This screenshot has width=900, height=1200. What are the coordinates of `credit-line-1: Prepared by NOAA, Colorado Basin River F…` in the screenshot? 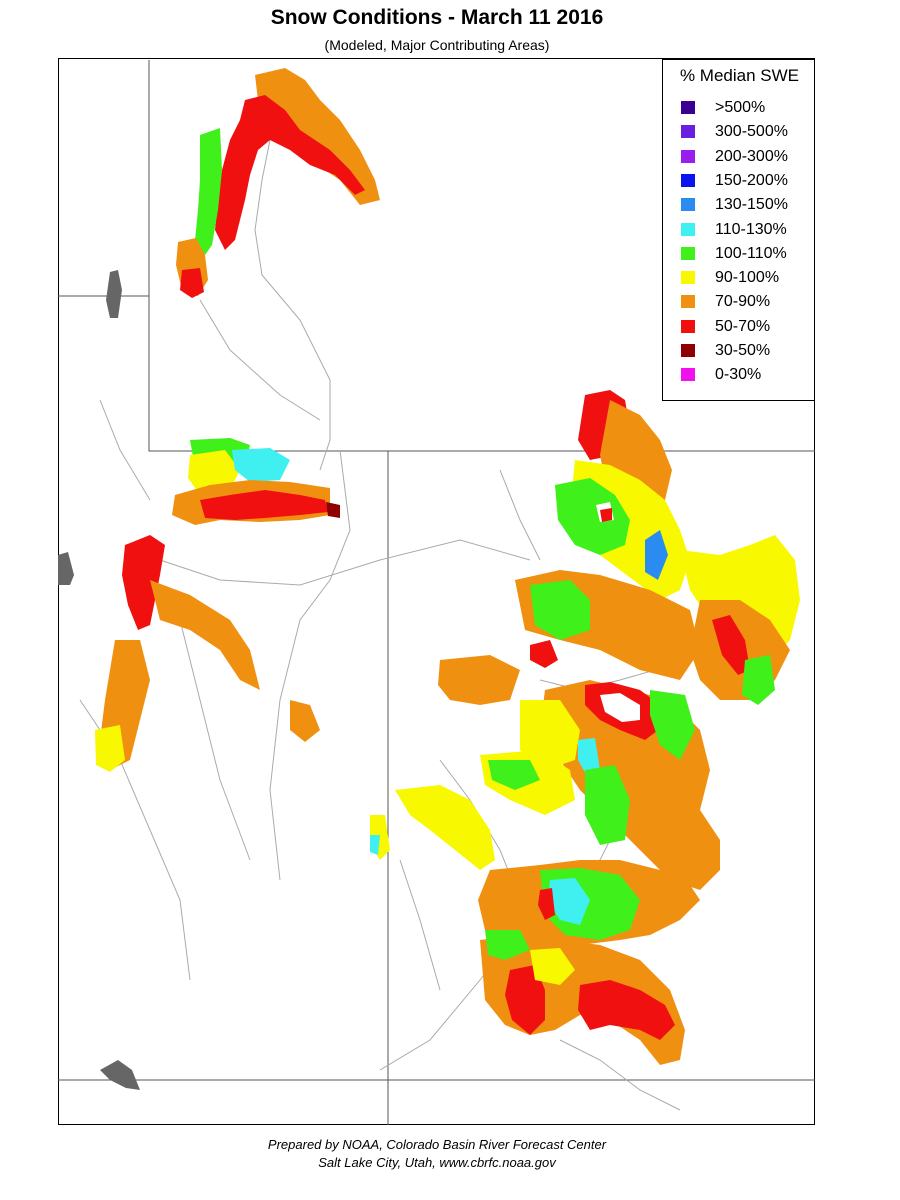 It's located at (437, 1144).